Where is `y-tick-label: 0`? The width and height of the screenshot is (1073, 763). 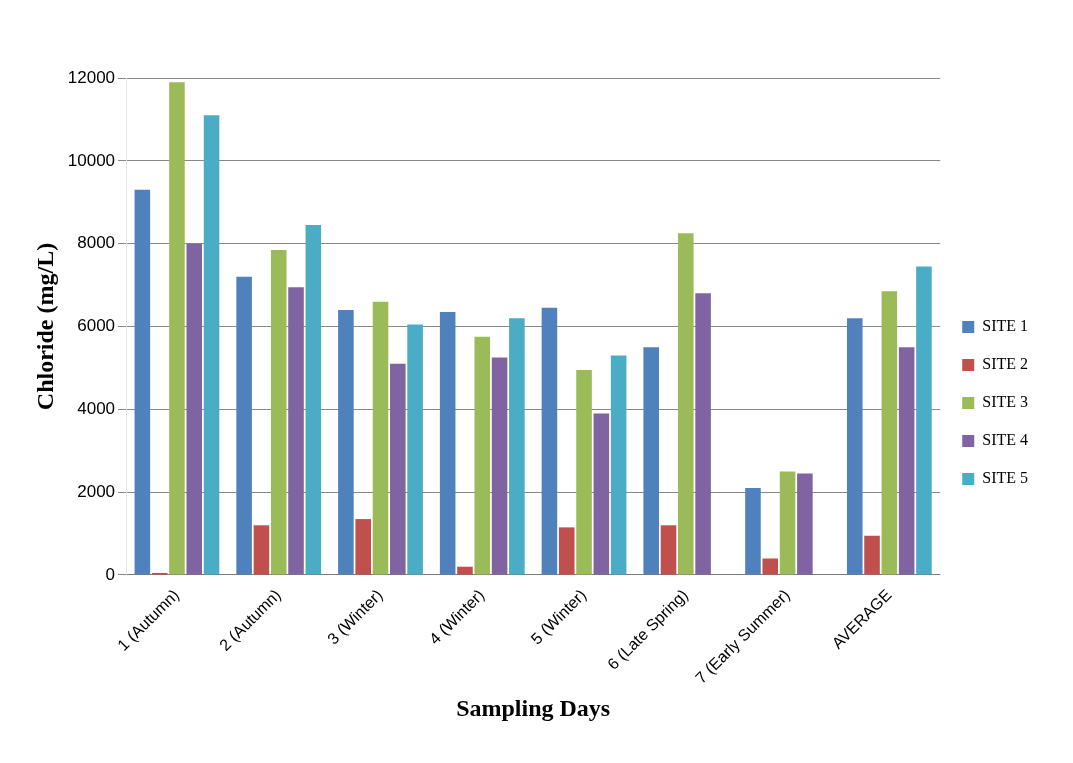 y-tick-label: 0 is located at coordinates (110, 574).